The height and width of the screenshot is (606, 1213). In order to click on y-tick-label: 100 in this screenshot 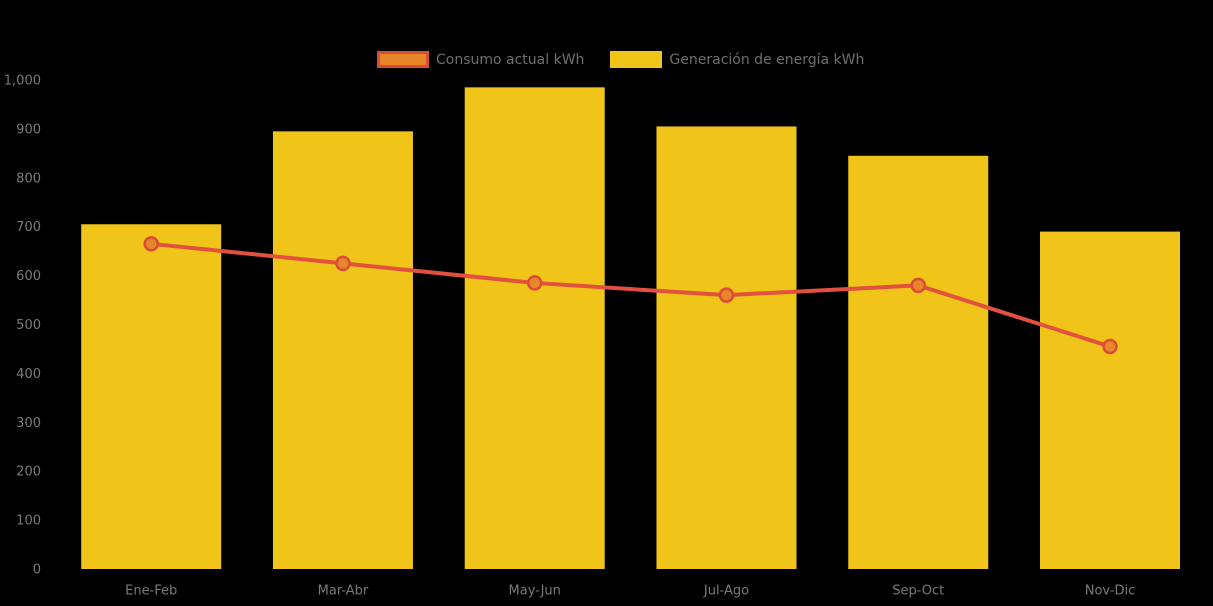, I will do `click(28, 521)`.